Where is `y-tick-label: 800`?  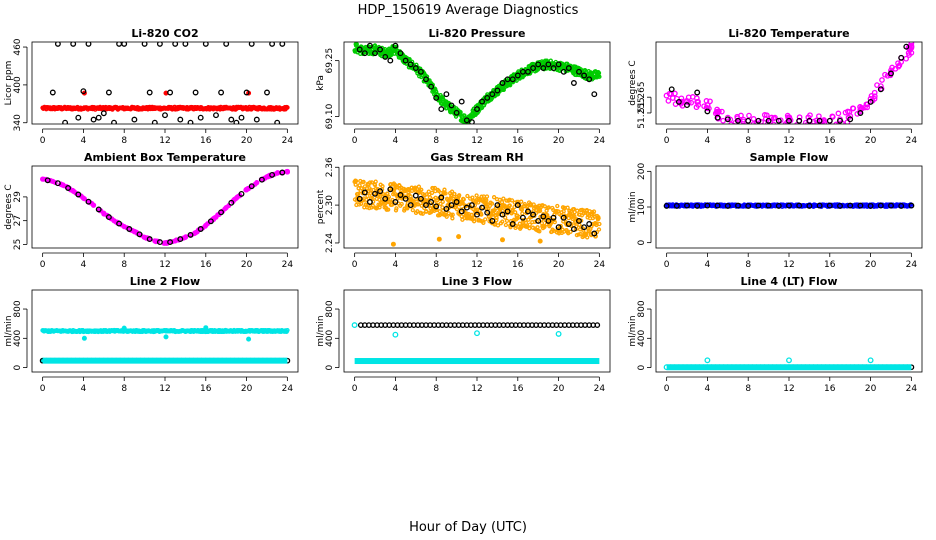 y-tick-label: 800 is located at coordinates (642, 308).